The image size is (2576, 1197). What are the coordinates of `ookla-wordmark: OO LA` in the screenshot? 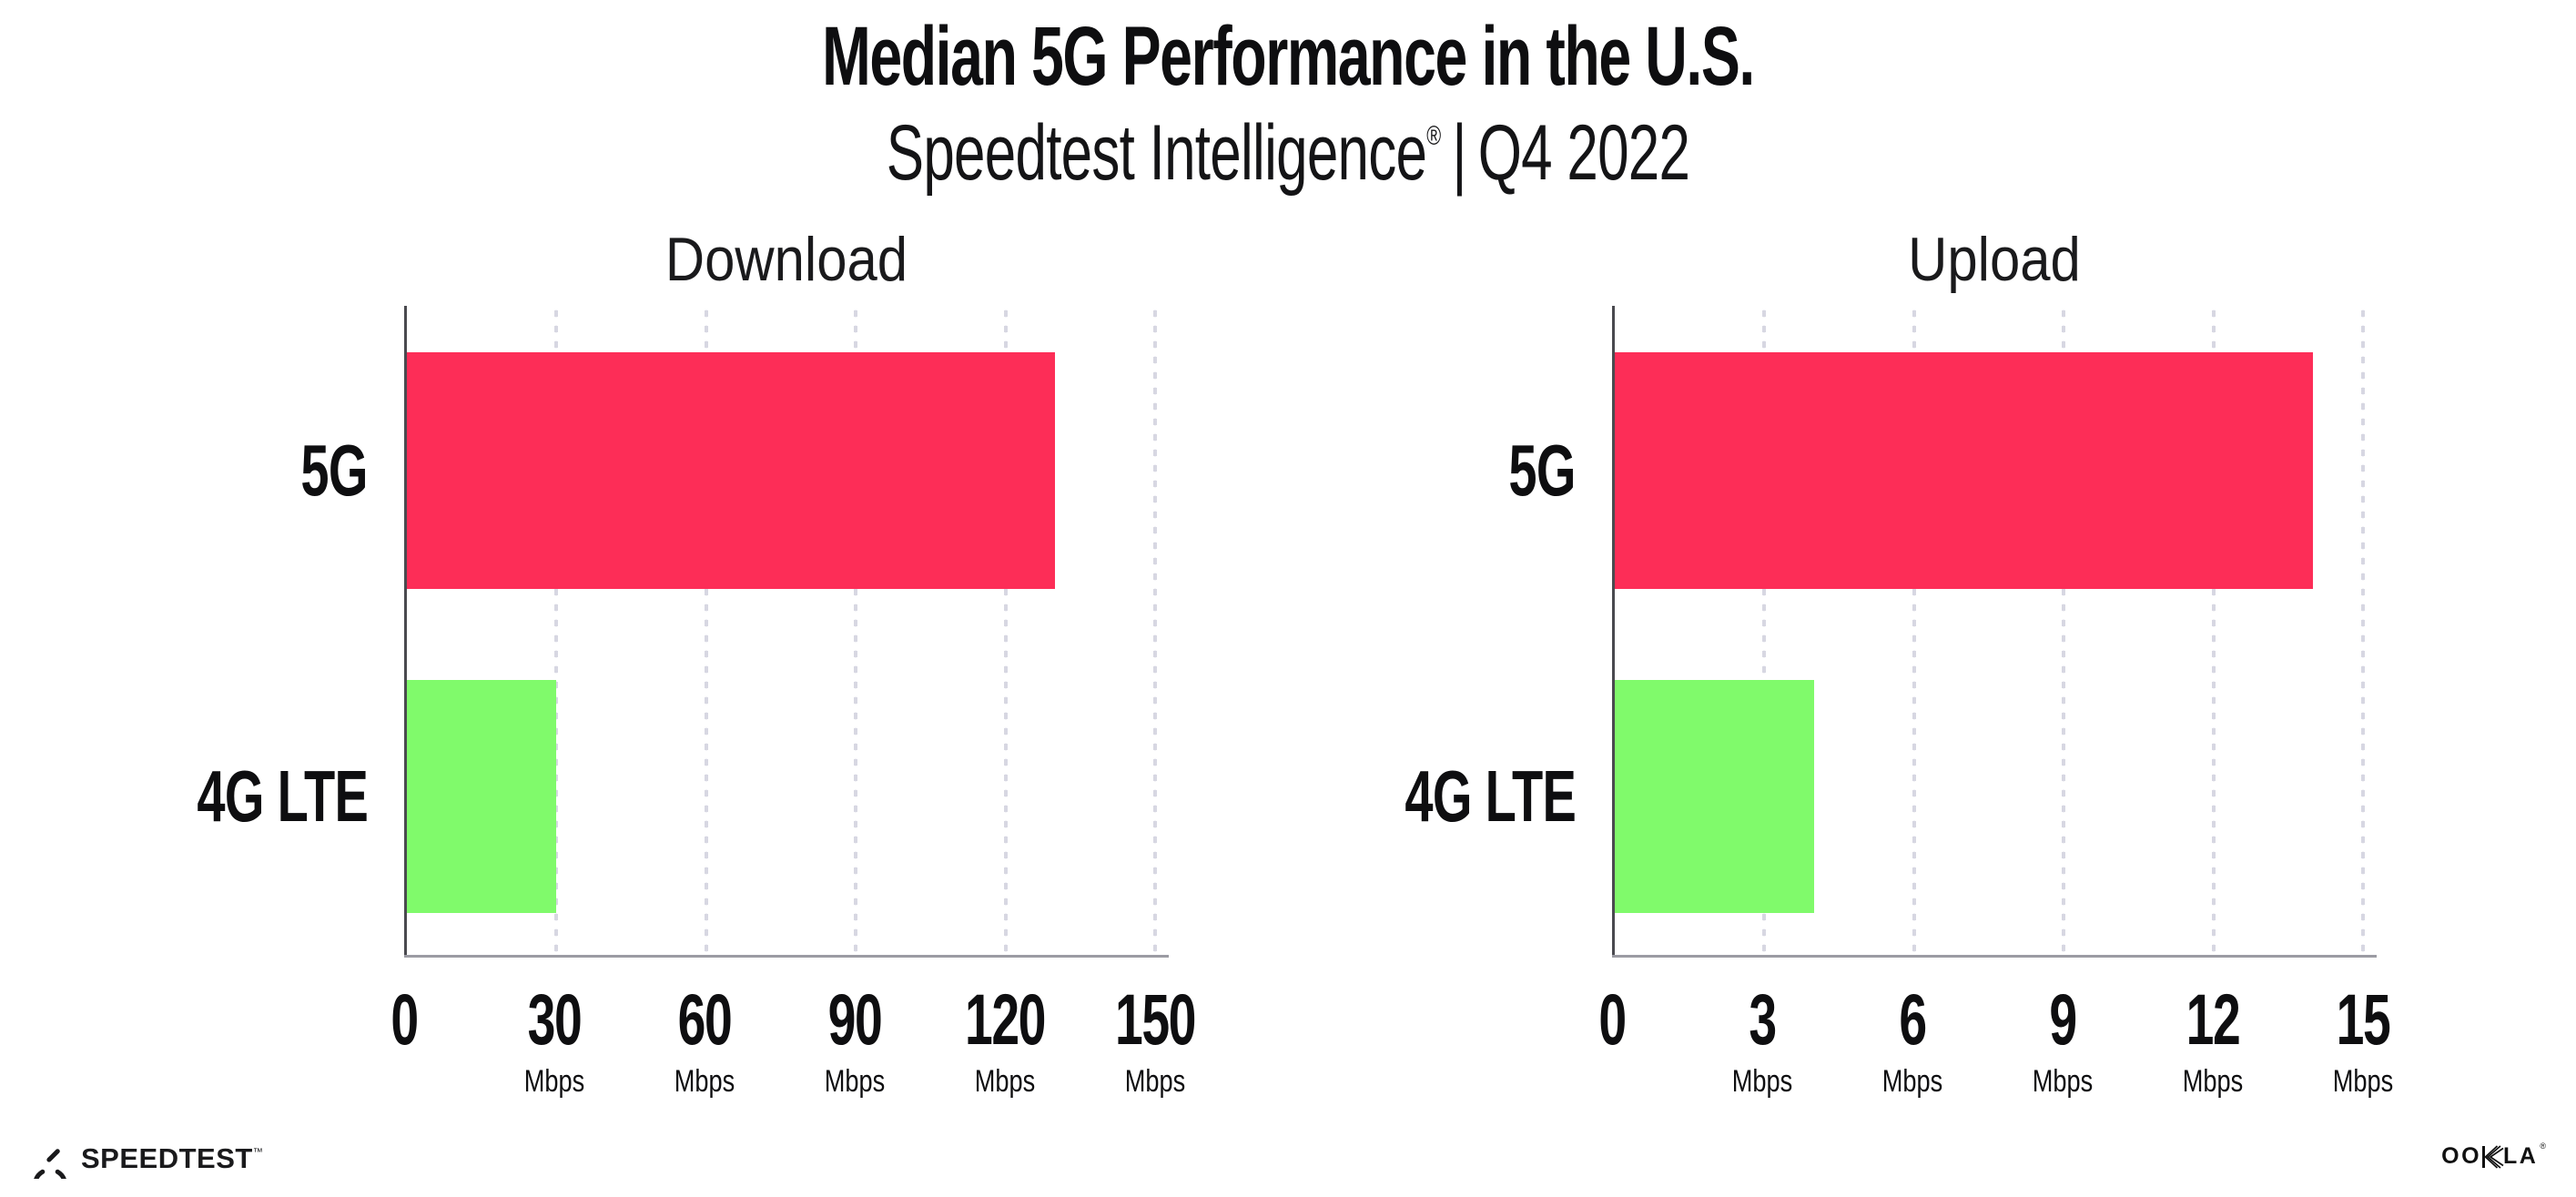 It's located at (2490, 1156).